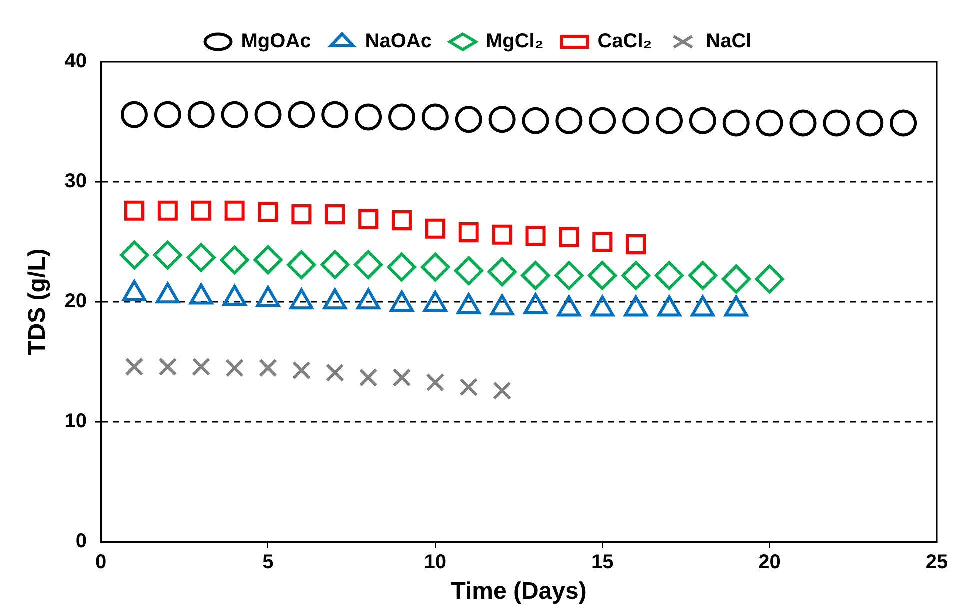 The width and height of the screenshot is (959, 611). Describe the element at coordinates (769, 563) in the screenshot. I see `x-tick-label: 20` at that location.